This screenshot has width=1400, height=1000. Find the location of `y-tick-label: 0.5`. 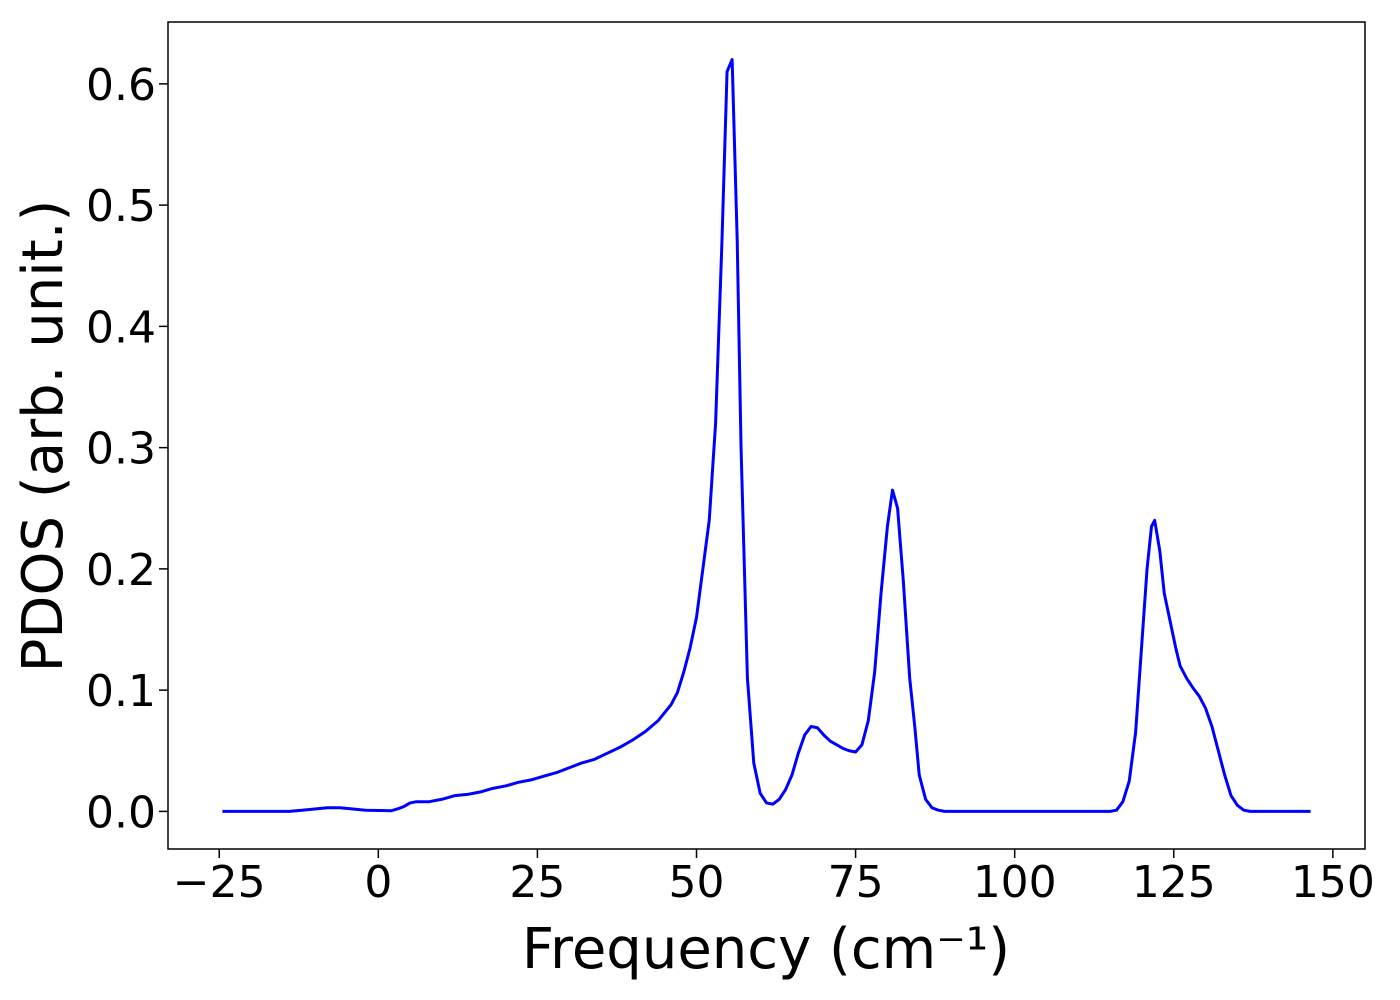

y-tick-label: 0.5 is located at coordinates (121, 206).